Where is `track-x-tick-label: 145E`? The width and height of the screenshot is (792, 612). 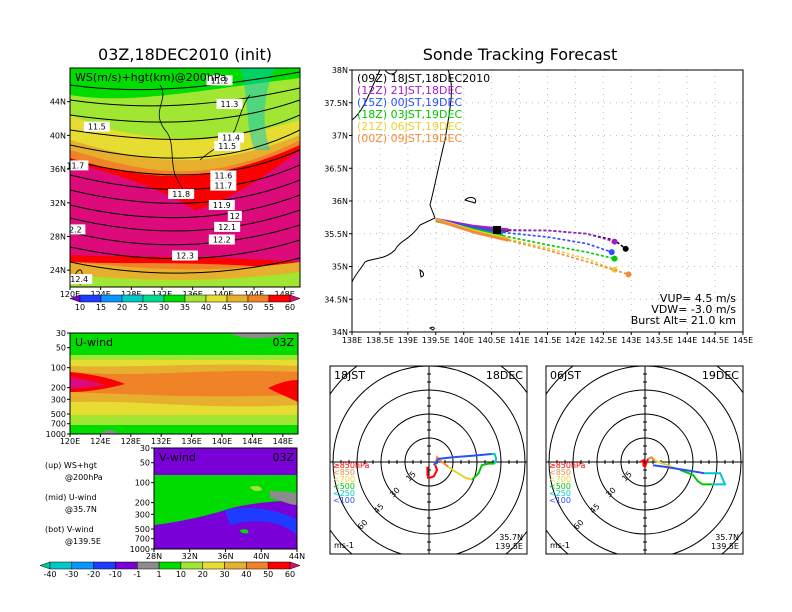
track-x-tick-label: 145E is located at coordinates (743, 340).